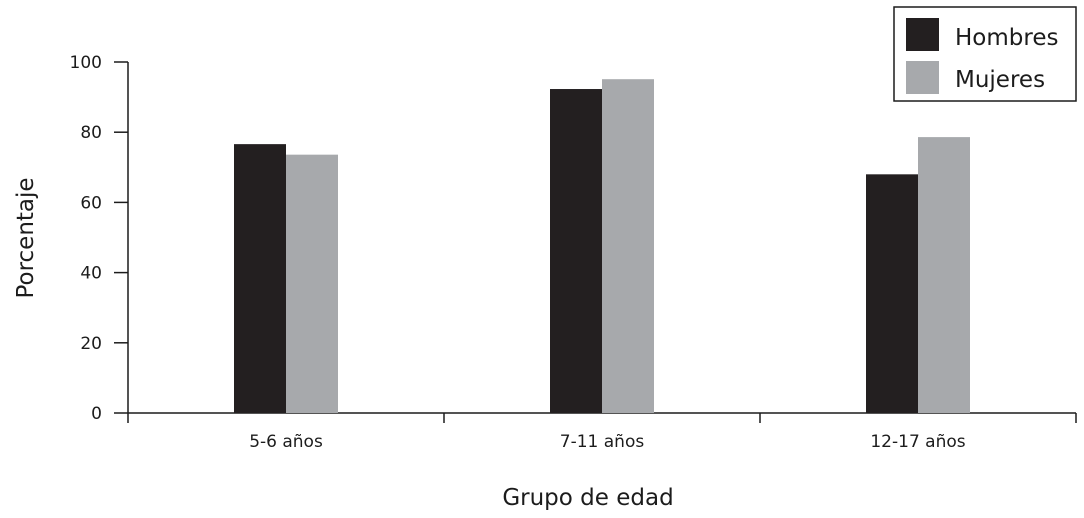  Describe the element at coordinates (917, 442) in the screenshot. I see `x-tick-label: 12-17 años` at that location.